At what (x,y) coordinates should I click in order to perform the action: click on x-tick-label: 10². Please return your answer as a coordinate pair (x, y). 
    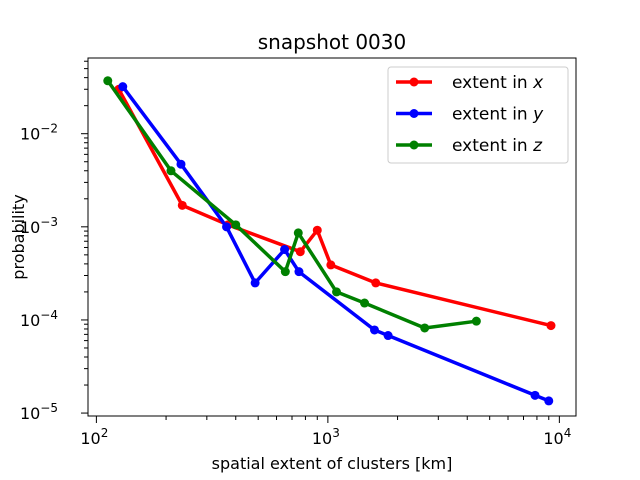
    Looking at the image, I should click on (94, 437).